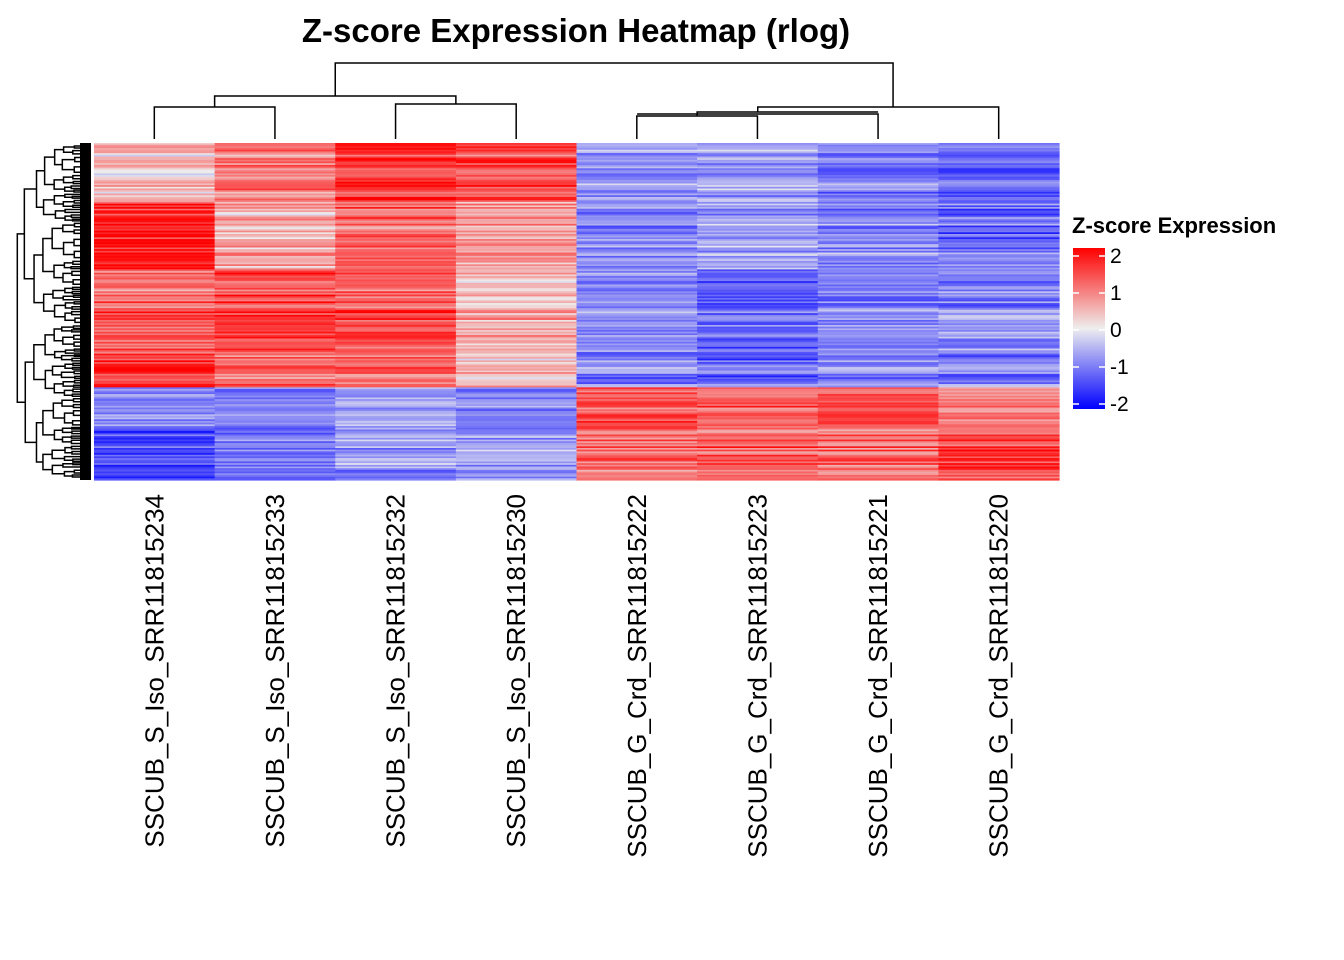 The height and width of the screenshot is (960, 1344). What do you see at coordinates (1116, 330) in the screenshot?
I see `legend-tick-label: 0` at bounding box center [1116, 330].